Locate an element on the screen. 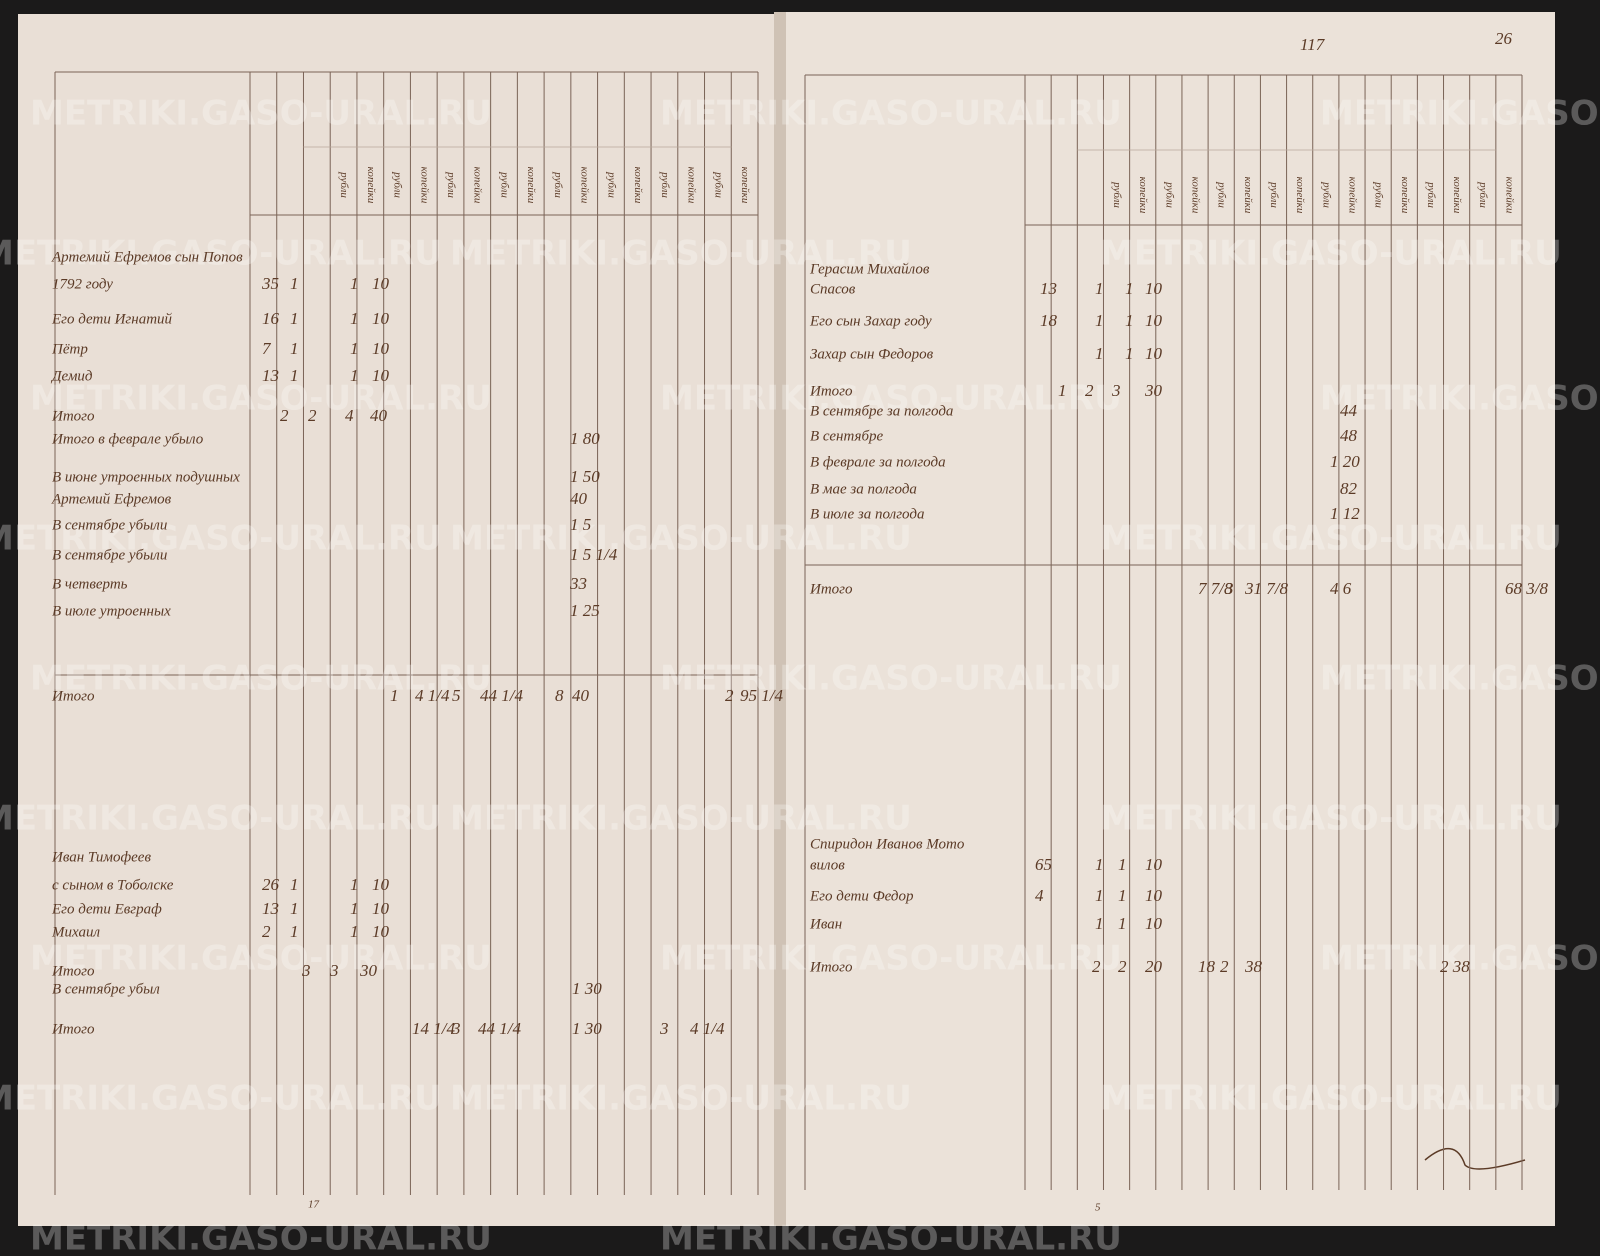 This screenshot has height=1256, width=1600. row-cell: 16 is located at coordinates (271, 318).